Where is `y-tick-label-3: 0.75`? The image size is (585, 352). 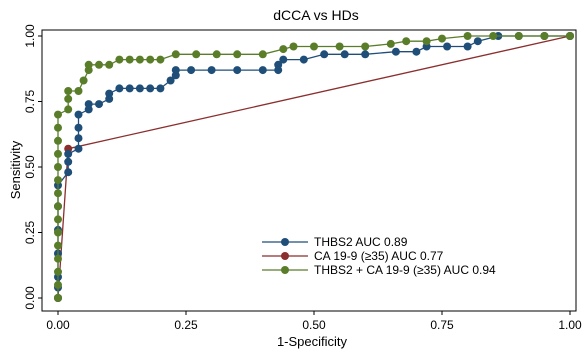 y-tick-label-3: 0.75 is located at coordinates (30, 101).